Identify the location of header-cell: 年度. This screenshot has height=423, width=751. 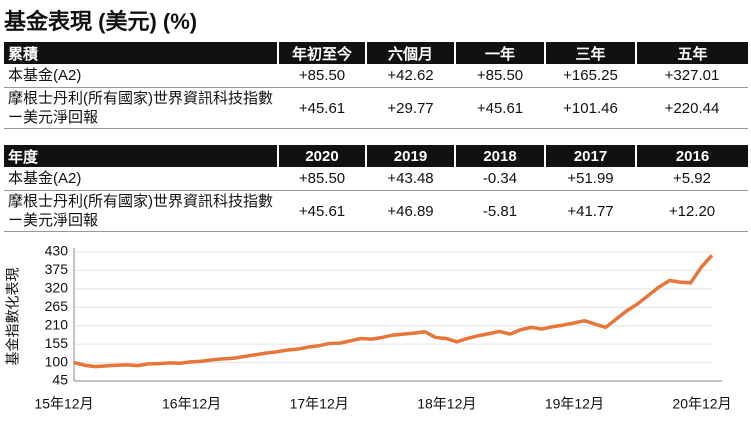
(141, 156).